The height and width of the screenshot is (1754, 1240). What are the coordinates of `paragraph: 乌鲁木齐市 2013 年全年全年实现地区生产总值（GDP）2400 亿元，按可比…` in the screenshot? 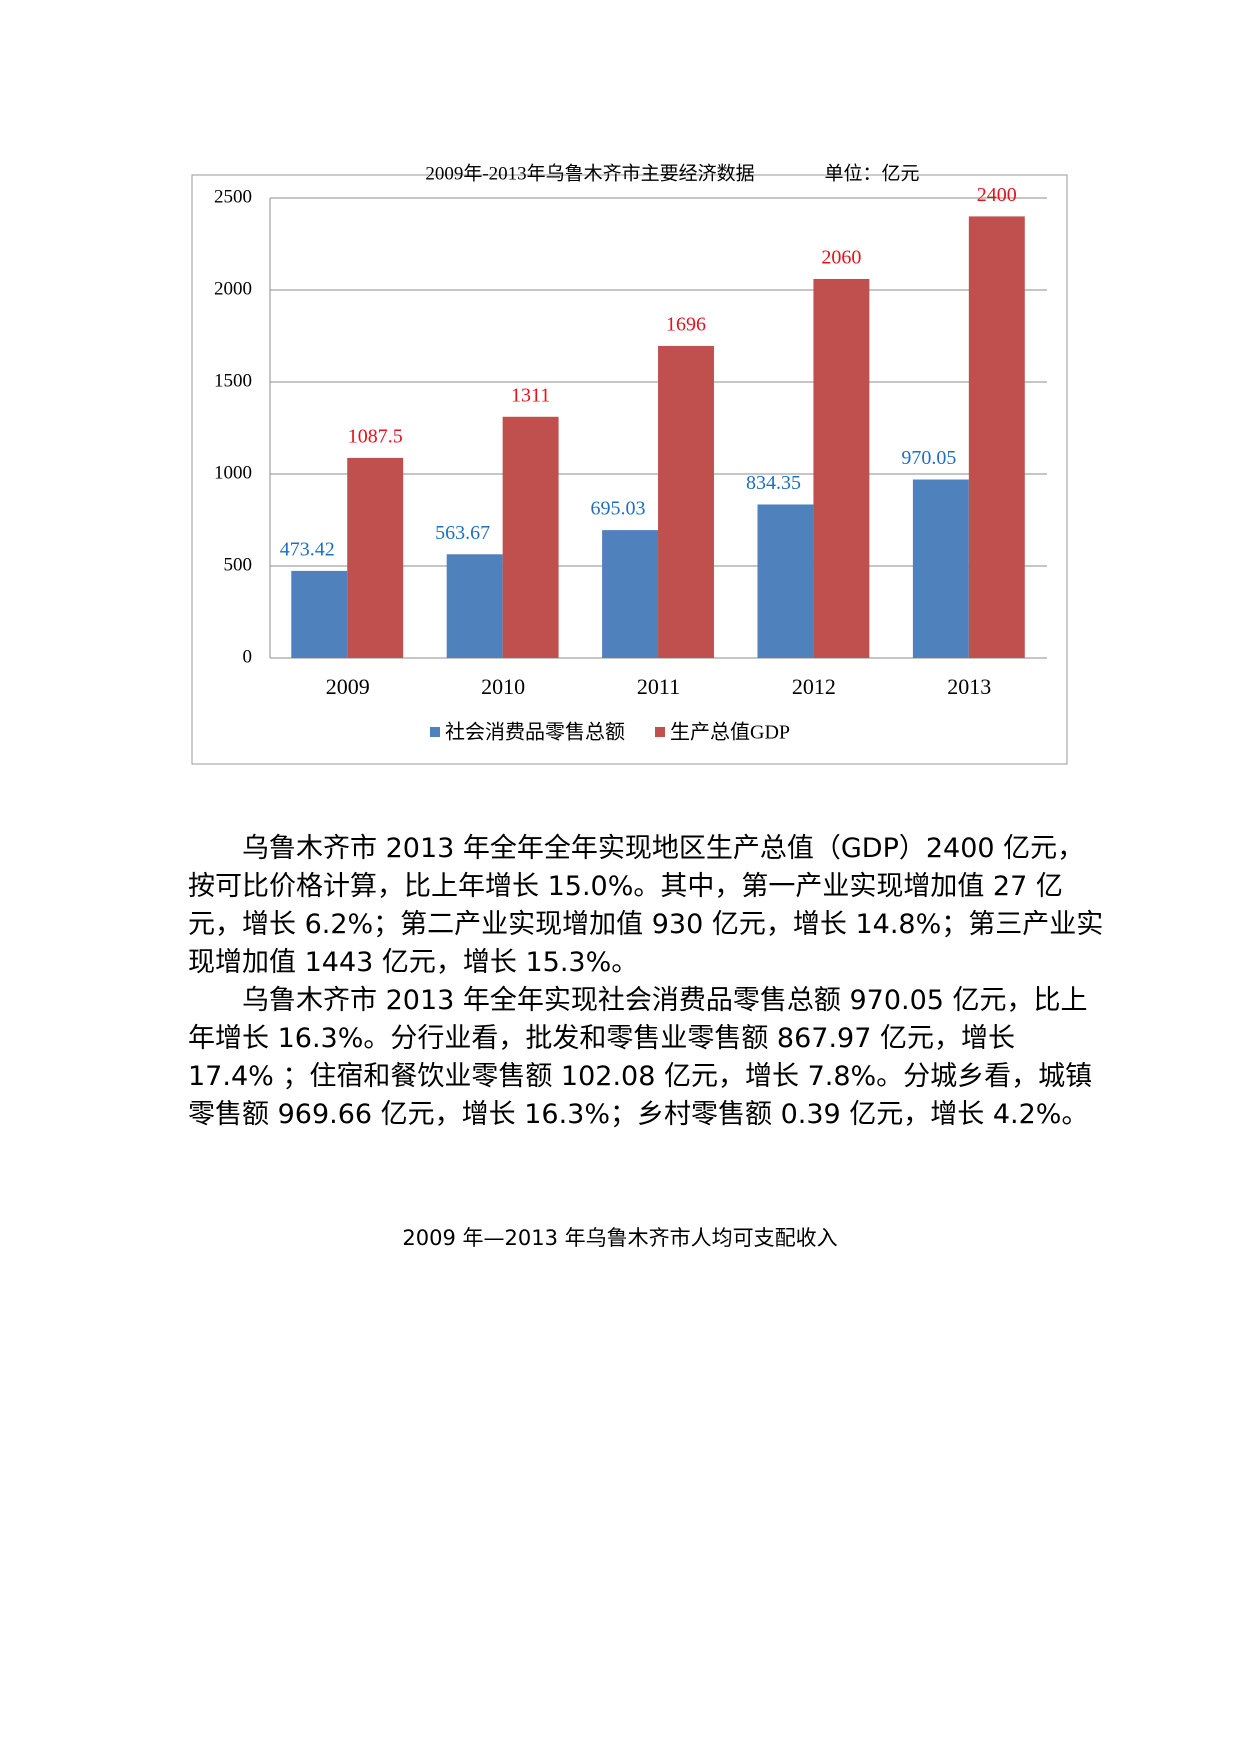 It's located at (646, 905).